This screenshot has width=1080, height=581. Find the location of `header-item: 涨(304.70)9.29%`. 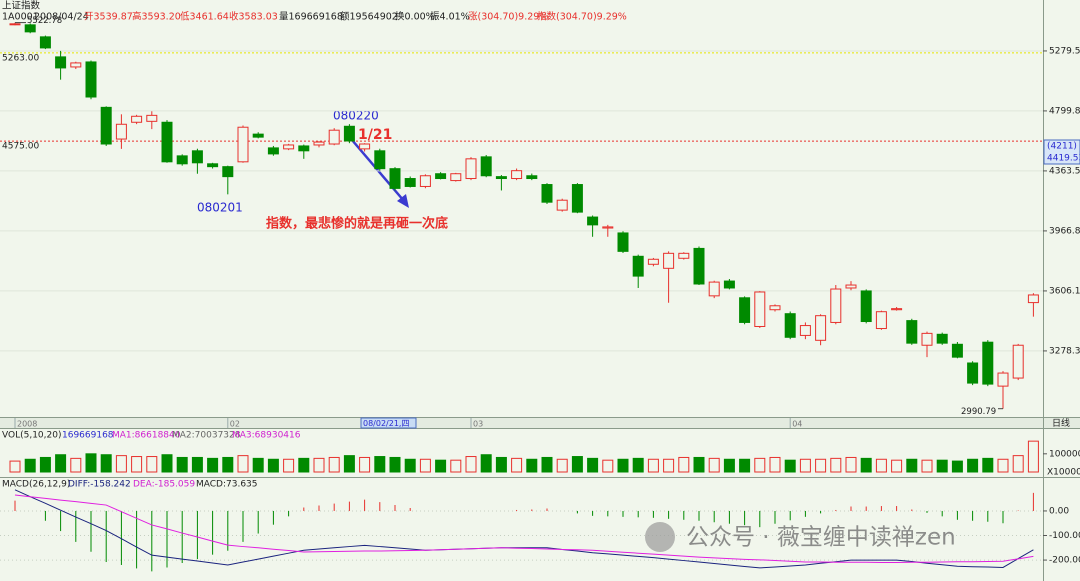

header-item: 涨(304.70)9.29% is located at coordinates (508, 17).